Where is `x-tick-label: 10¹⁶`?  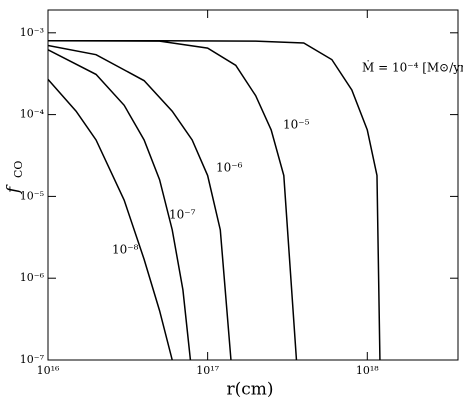 x-tick-label: 10¹⁶ is located at coordinates (48, 370).